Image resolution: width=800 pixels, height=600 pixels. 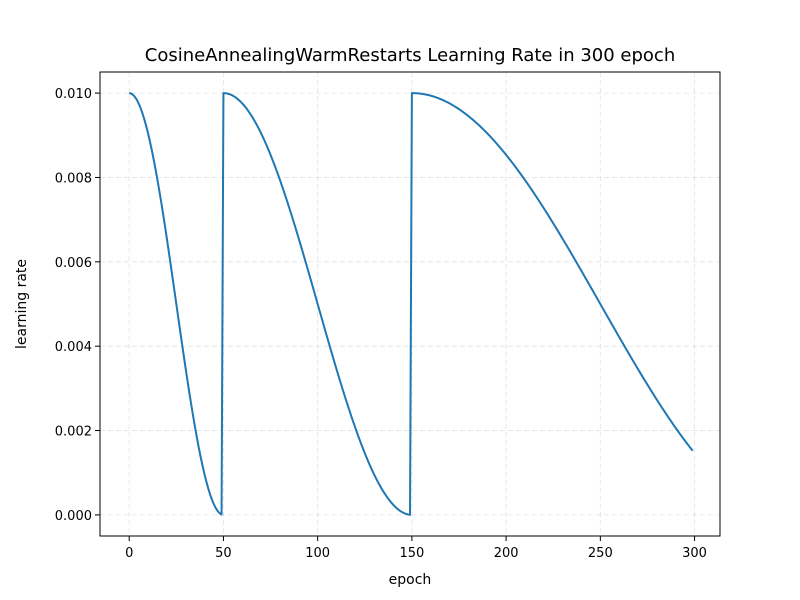 I want to click on y-axis-label: learning rate, so click(x=22, y=304).